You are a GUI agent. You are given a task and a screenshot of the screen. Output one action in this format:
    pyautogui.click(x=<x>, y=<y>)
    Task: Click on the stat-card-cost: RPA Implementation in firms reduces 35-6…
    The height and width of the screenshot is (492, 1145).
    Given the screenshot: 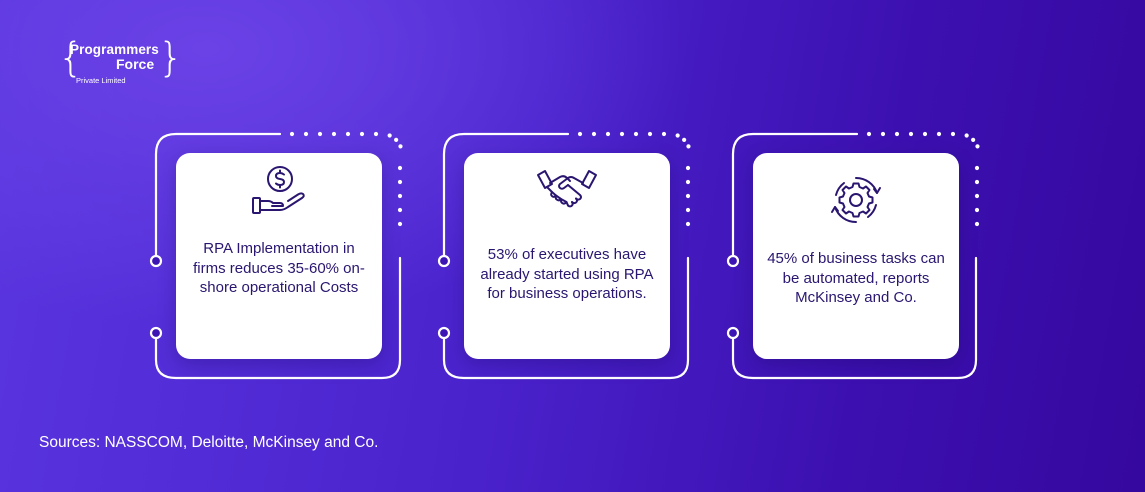 What is the action you would take?
    pyautogui.click(x=279, y=256)
    